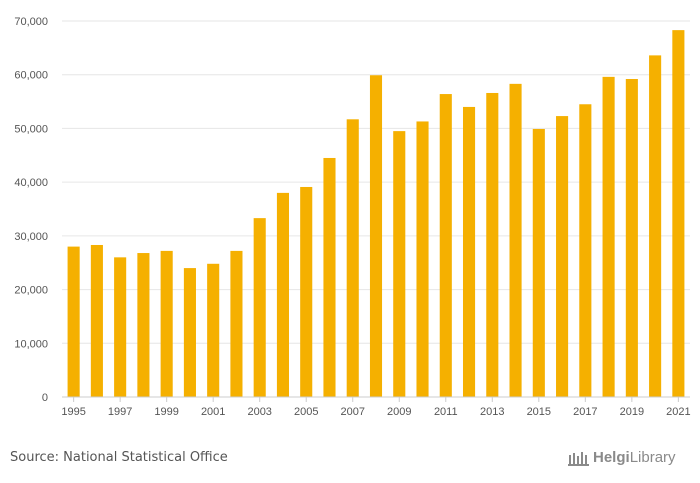  What do you see at coordinates (446, 412) in the screenshot?
I see `x-tick-label: 2011` at bounding box center [446, 412].